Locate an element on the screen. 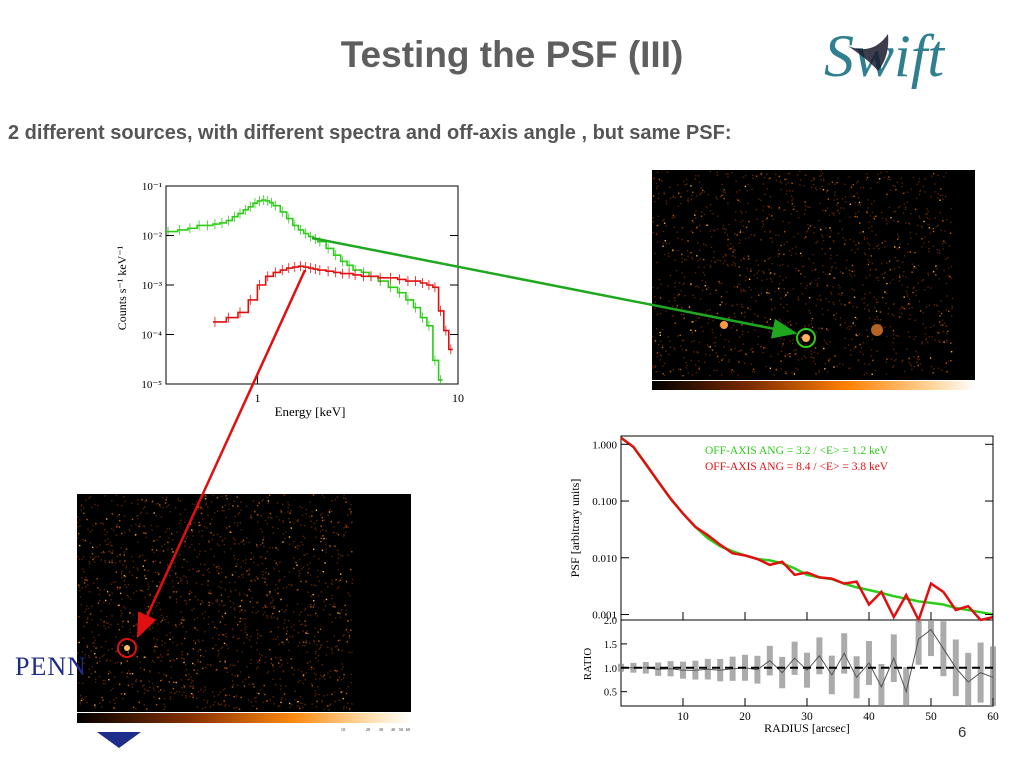 Image resolution: width=1024 pixels, height=768 pixels. colorbar-bottom-tick-4: 50 is located at coordinates (401, 729).